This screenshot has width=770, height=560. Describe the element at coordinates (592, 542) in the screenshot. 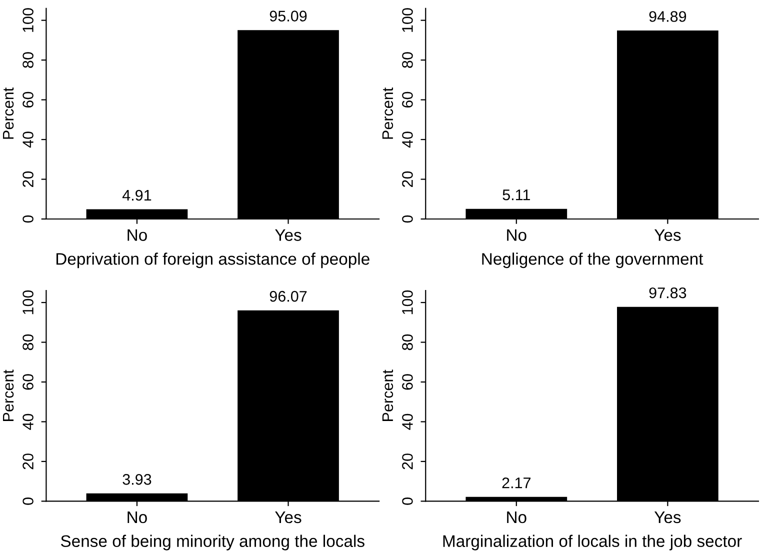

I see `x-axis-title: Marginalization of locals in the job sector` at that location.